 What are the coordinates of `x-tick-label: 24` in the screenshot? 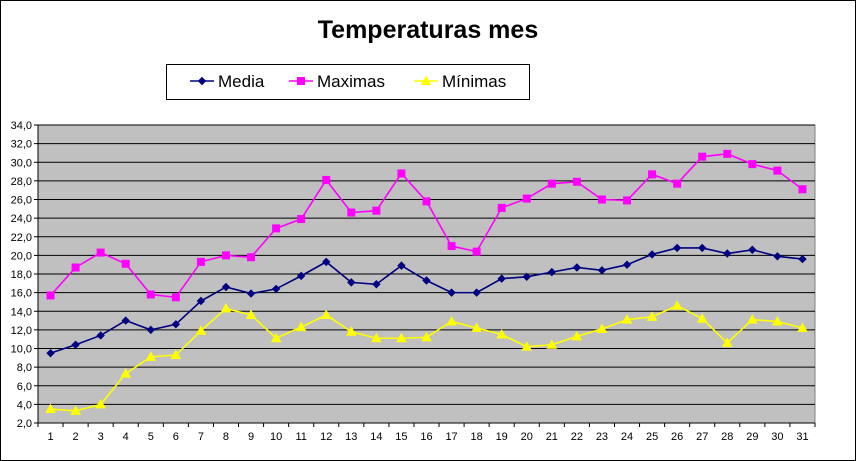 It's located at (627, 437).